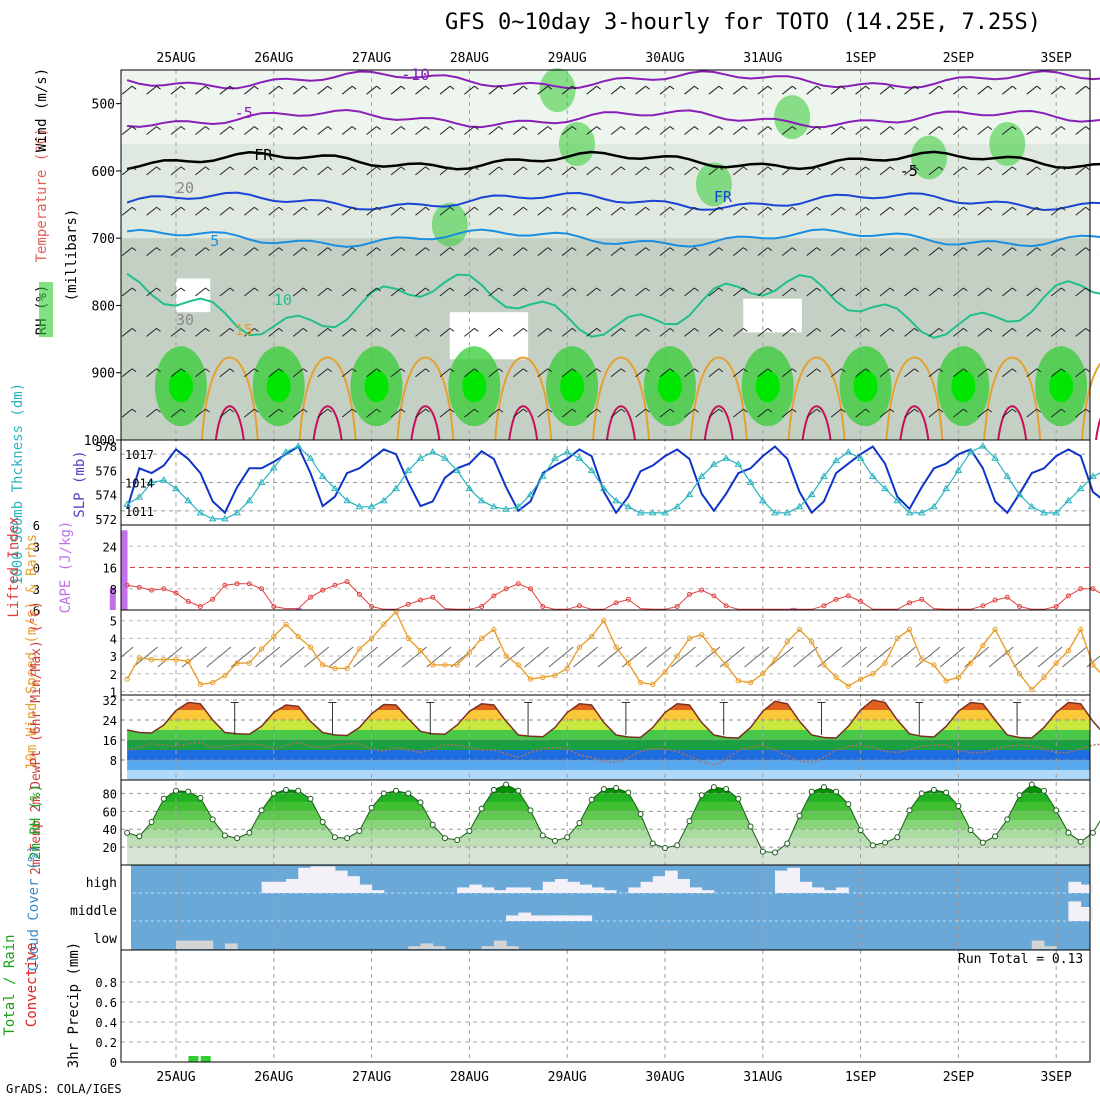 The image size is (1100, 1100). I want to click on rh-saturated-blob, so click(180, 386).